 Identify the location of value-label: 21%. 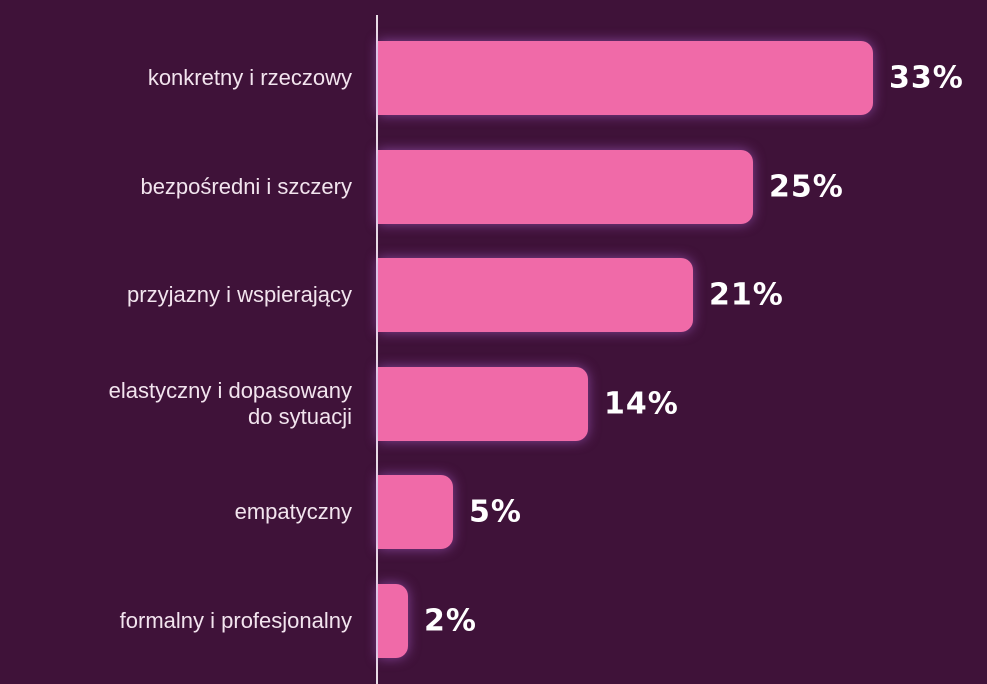
(746, 295).